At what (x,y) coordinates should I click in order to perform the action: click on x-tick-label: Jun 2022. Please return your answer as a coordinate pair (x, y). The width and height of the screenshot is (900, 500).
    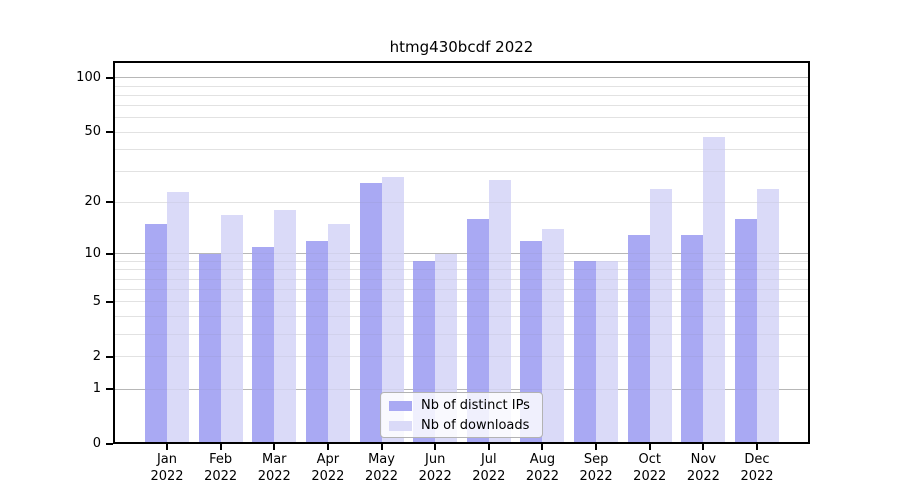
    Looking at the image, I should click on (435, 468).